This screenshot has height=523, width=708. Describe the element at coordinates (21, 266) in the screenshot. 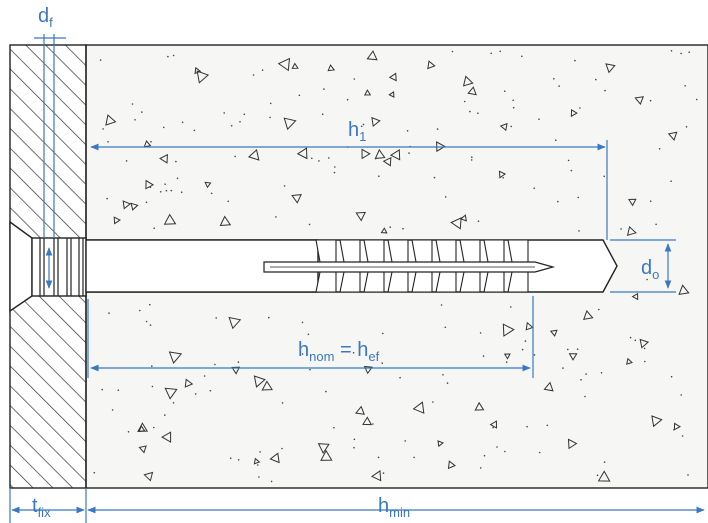

I see `plug-collar` at that location.